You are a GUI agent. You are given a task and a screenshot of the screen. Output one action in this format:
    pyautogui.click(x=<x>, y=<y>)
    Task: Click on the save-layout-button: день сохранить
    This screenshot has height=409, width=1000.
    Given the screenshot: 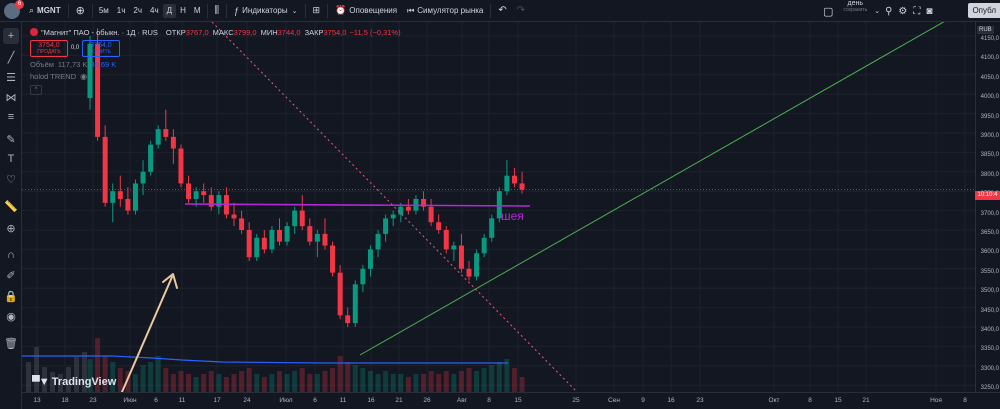 What is the action you would take?
    pyautogui.click(x=855, y=11)
    